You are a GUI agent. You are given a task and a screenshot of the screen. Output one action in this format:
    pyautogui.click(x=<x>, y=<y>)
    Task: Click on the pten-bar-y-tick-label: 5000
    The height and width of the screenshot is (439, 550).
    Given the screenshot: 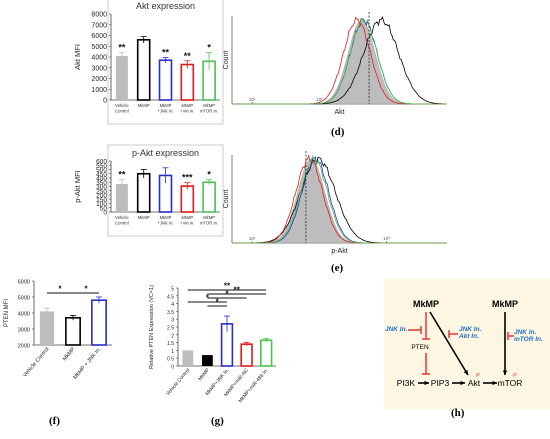 What is the action you would take?
    pyautogui.click(x=24, y=299)
    